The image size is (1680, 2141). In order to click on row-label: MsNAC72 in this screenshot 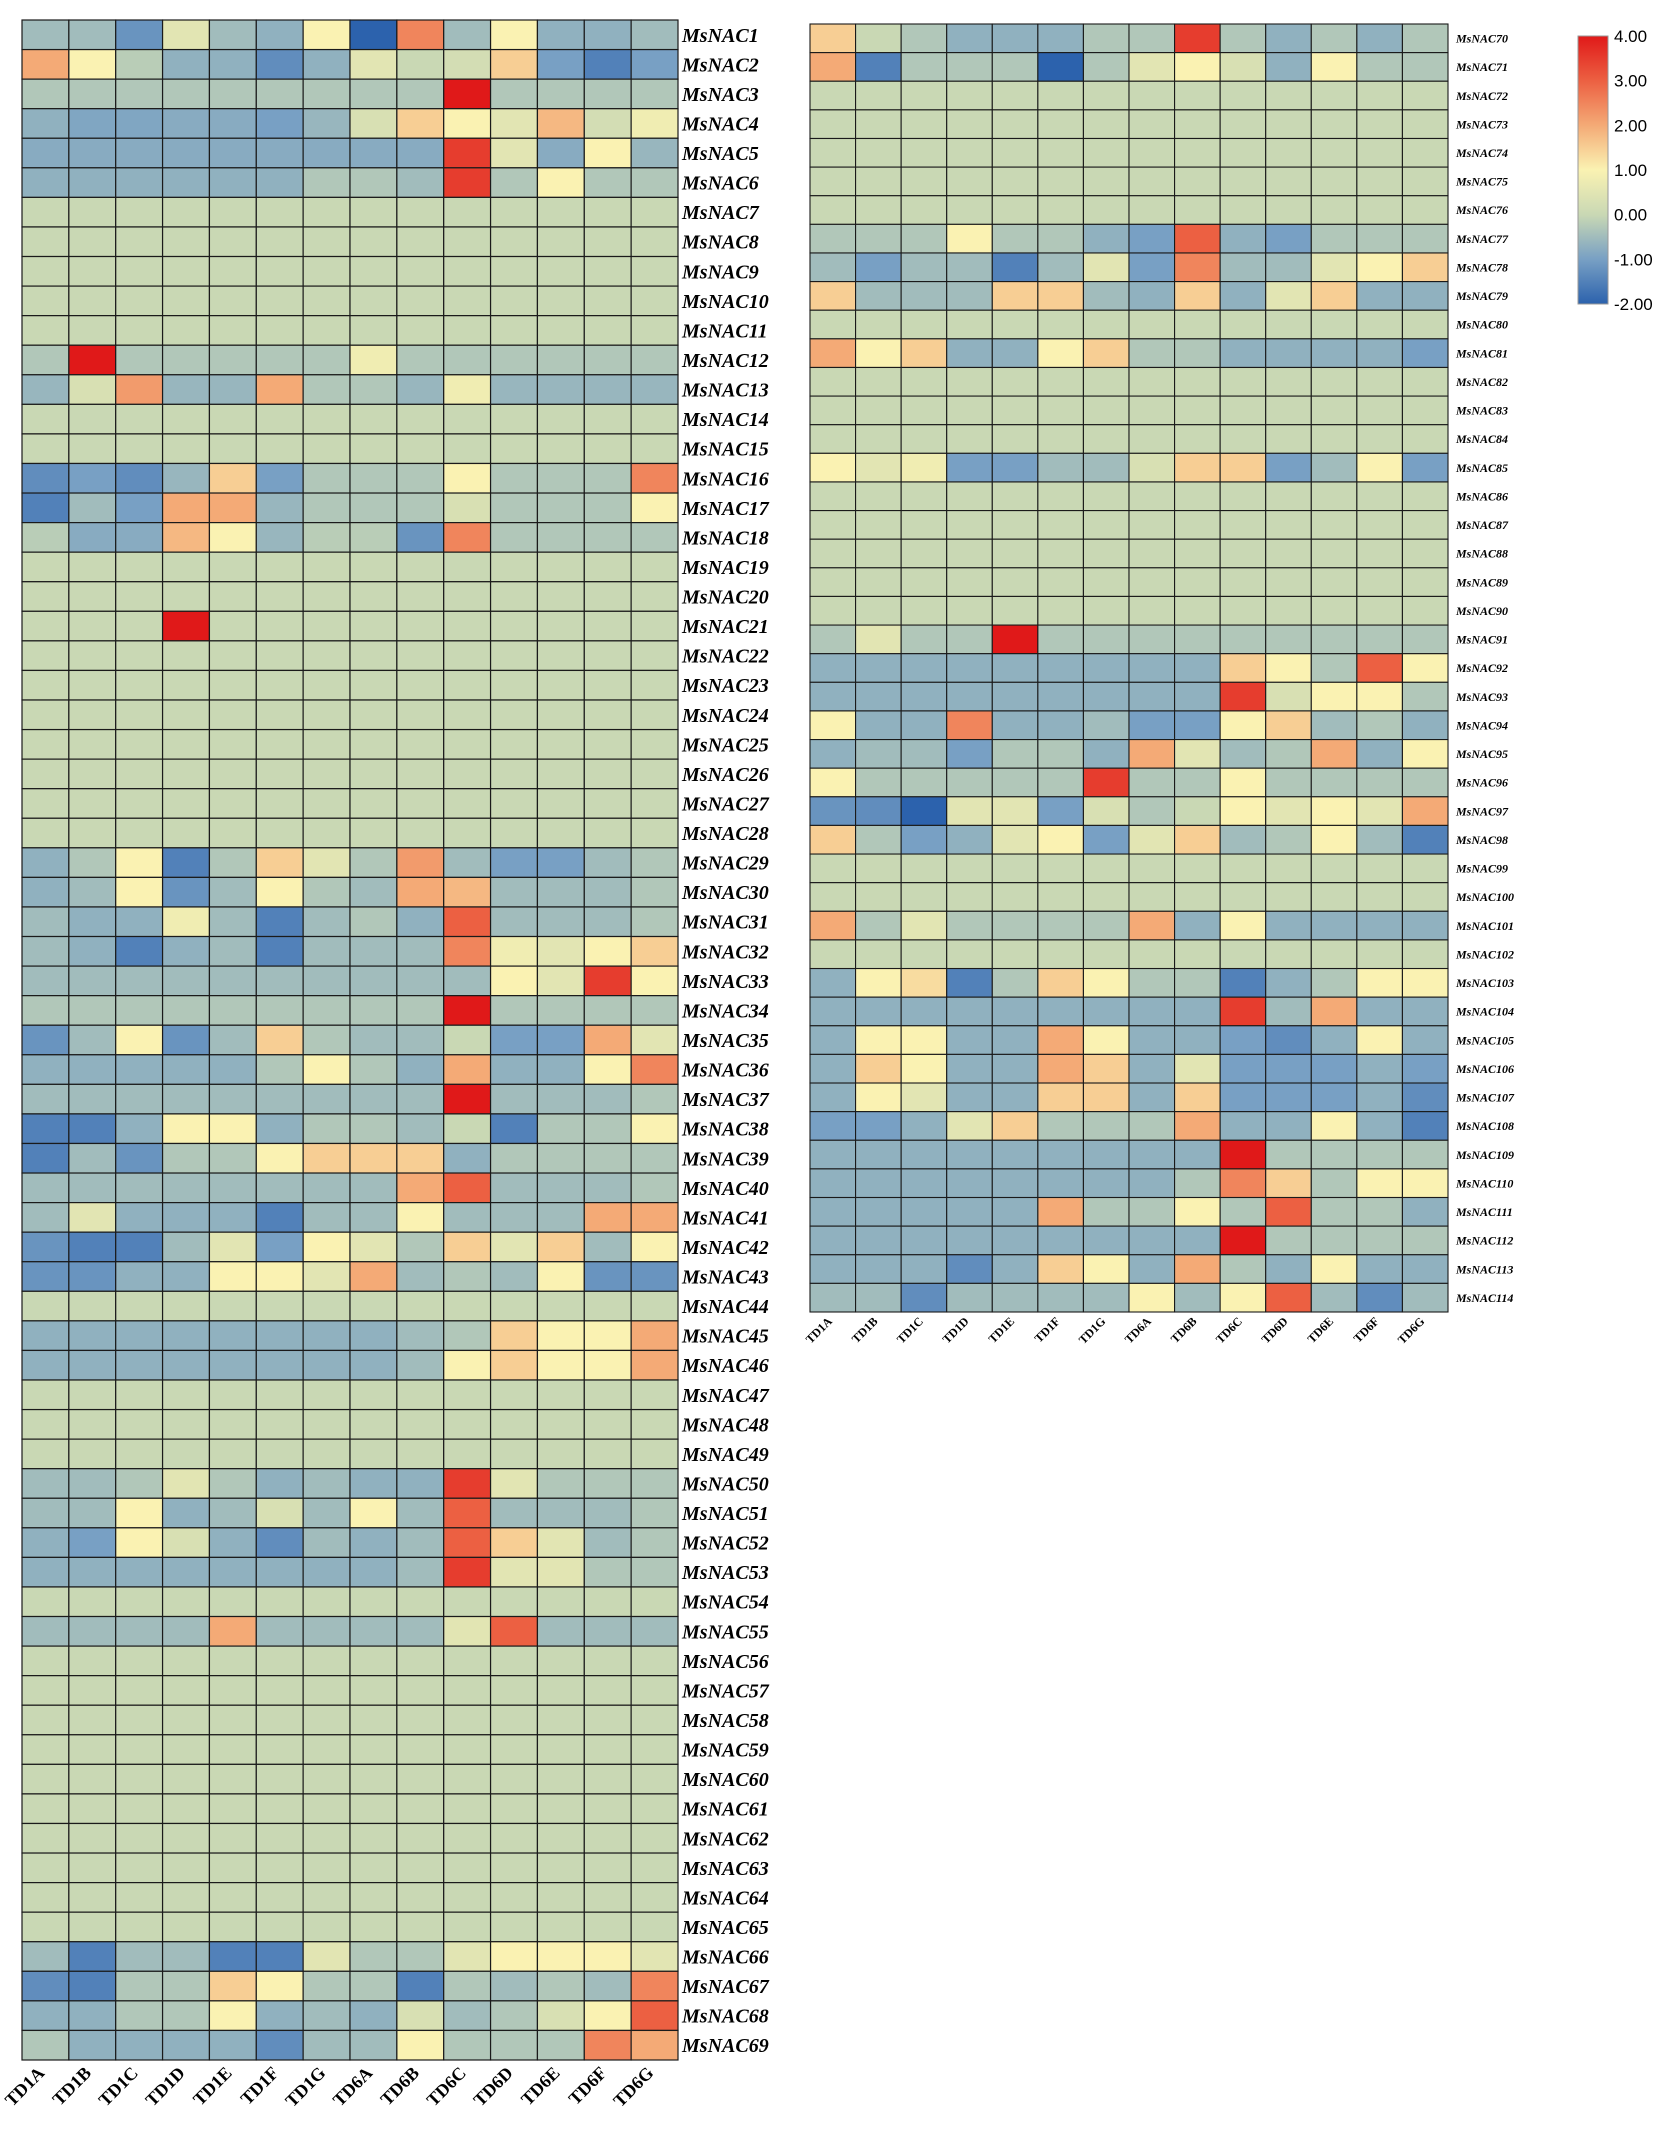, I will do `click(1481, 96)`.